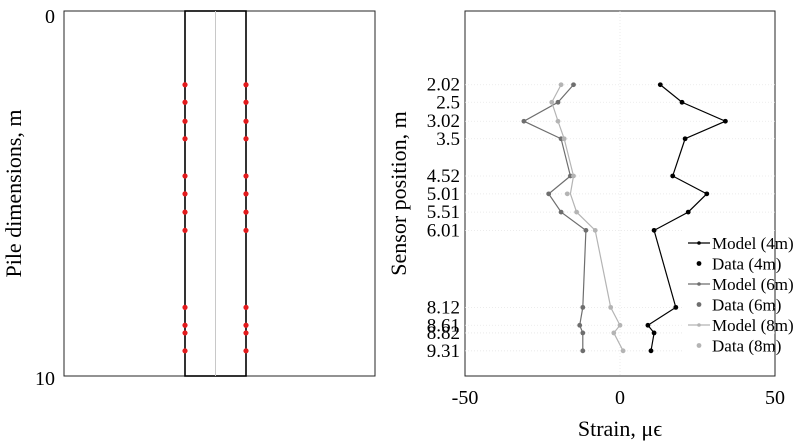 The width and height of the screenshot is (803, 445). What do you see at coordinates (443, 307) in the screenshot?
I see `y-tick-label: 8.12` at bounding box center [443, 307].